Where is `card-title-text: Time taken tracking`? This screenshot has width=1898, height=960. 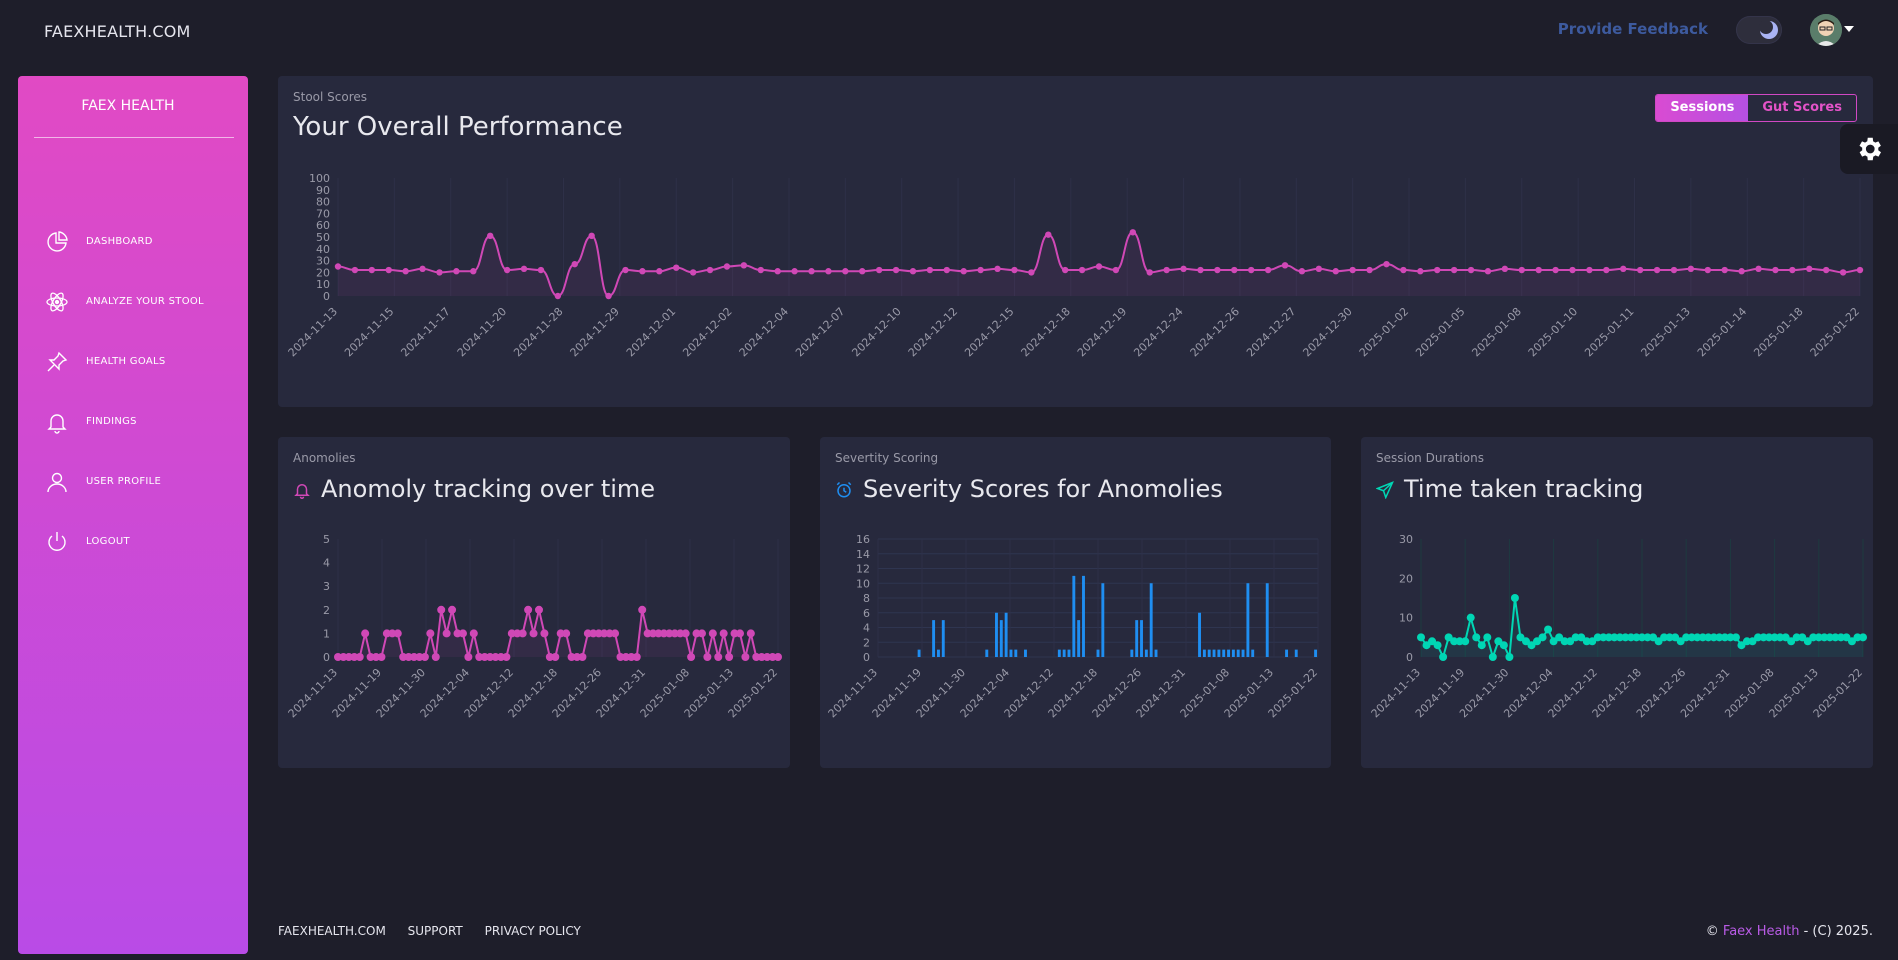 card-title-text: Time taken tracking is located at coordinates (1524, 489).